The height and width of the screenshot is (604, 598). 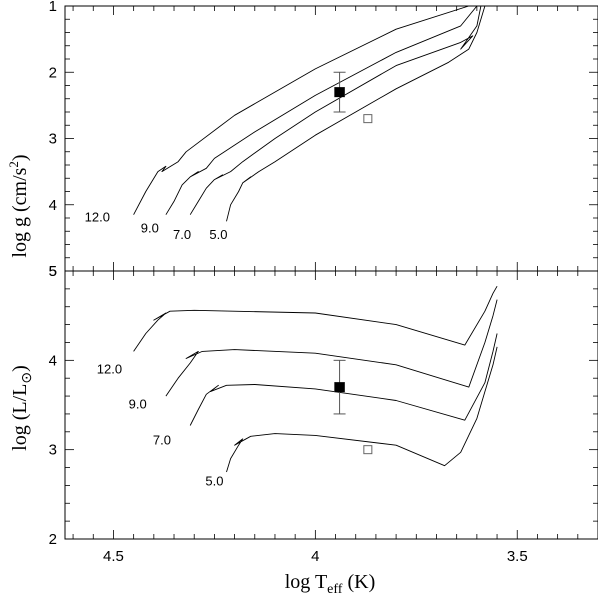 I want to click on x-tick-label: 4.5, so click(x=113, y=556).